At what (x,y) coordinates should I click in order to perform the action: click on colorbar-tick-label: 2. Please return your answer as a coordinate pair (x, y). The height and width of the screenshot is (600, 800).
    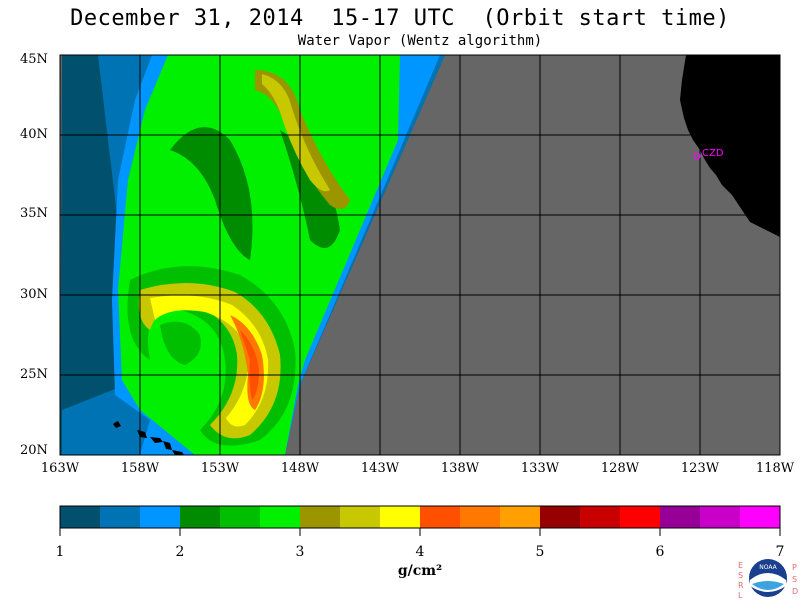
    Looking at the image, I should click on (180, 552).